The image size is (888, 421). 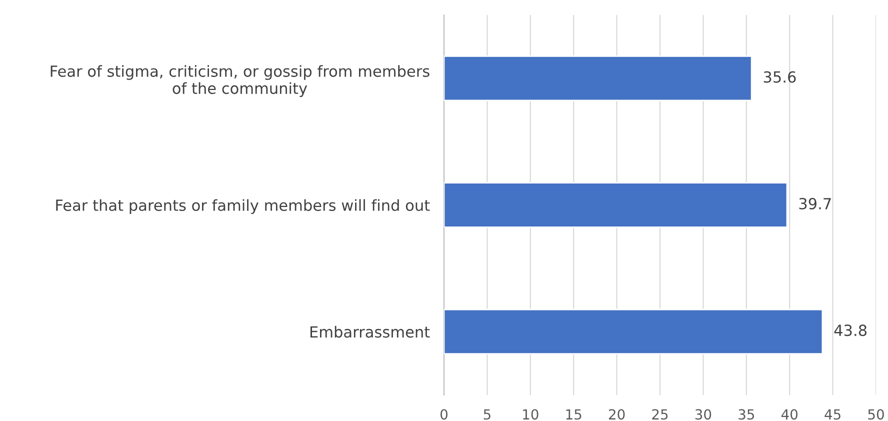 What do you see at coordinates (876, 414) in the screenshot?
I see `x-tick-label: 50` at bounding box center [876, 414].